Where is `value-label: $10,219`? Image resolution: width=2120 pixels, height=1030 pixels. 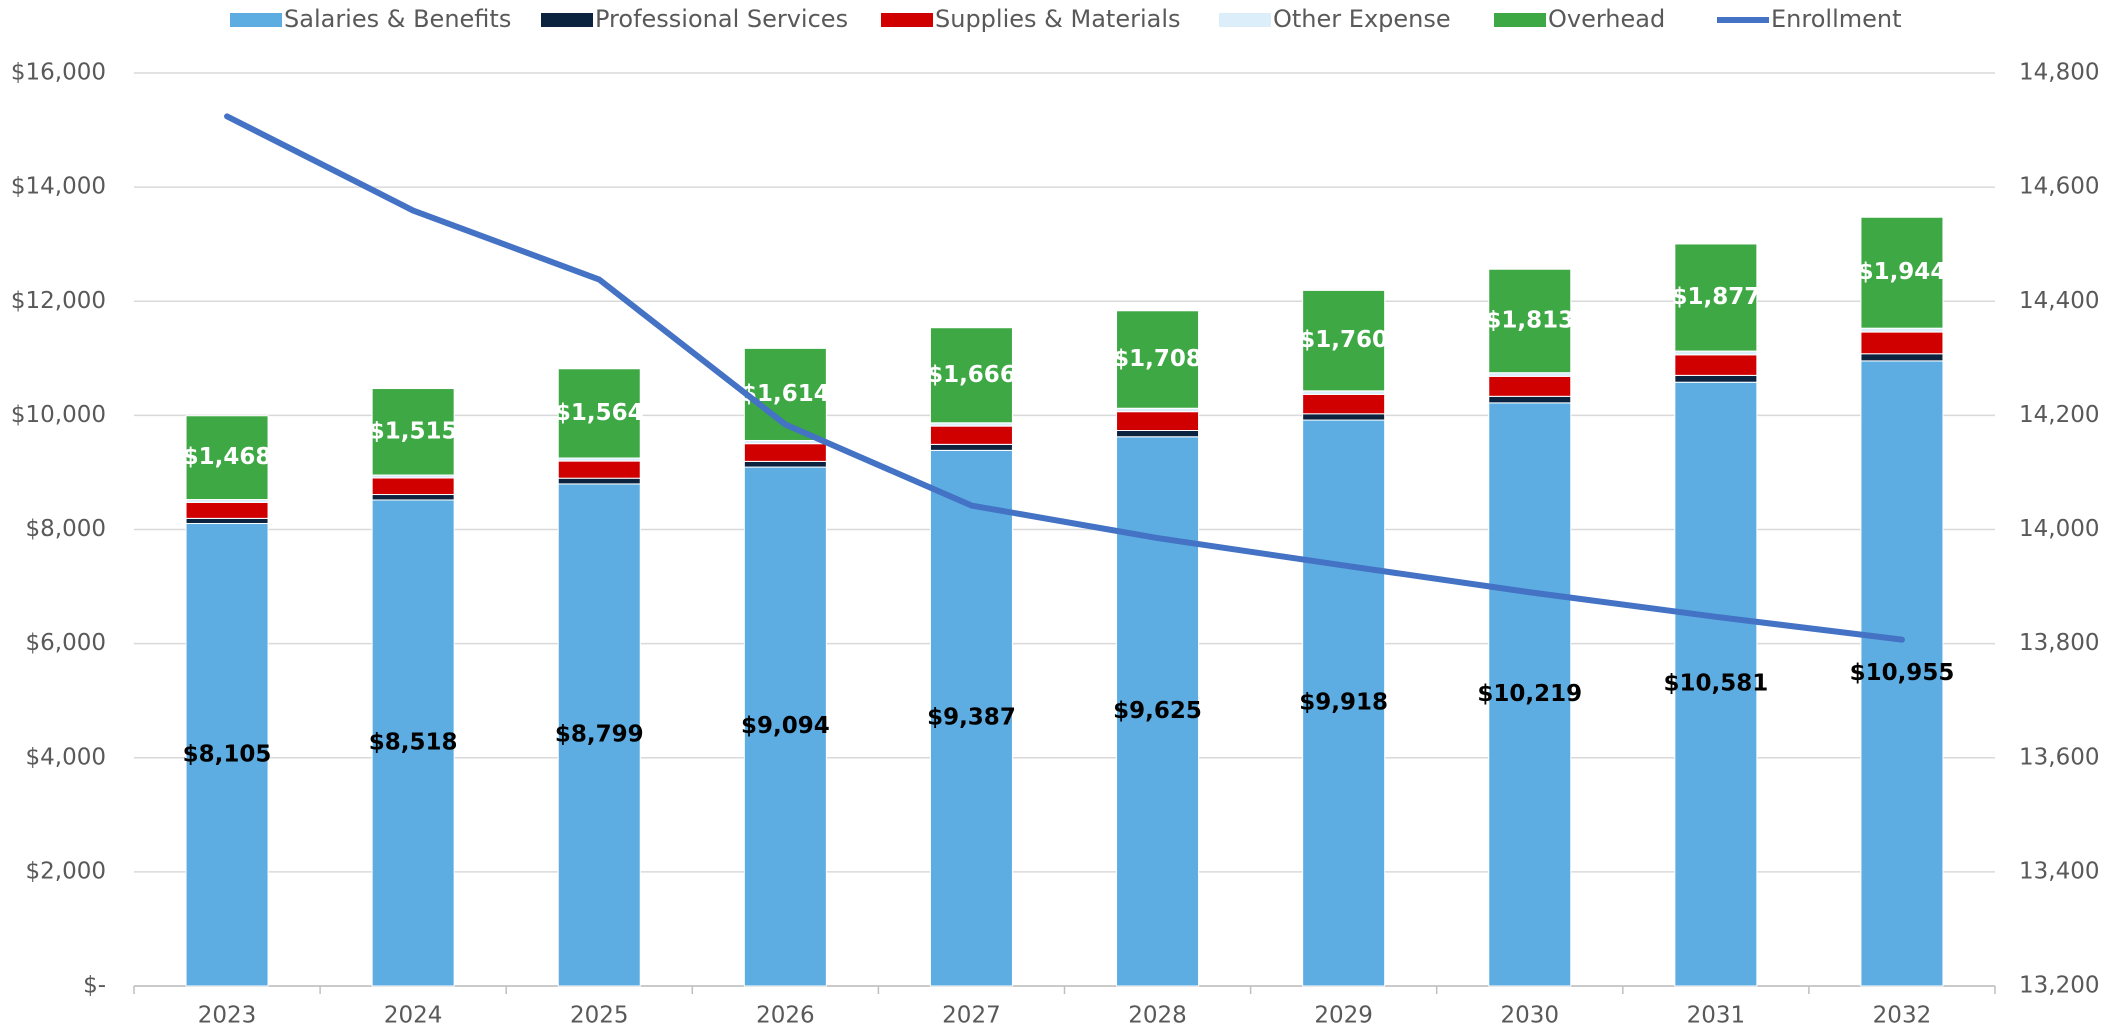 value-label: $10,219 is located at coordinates (1529, 694).